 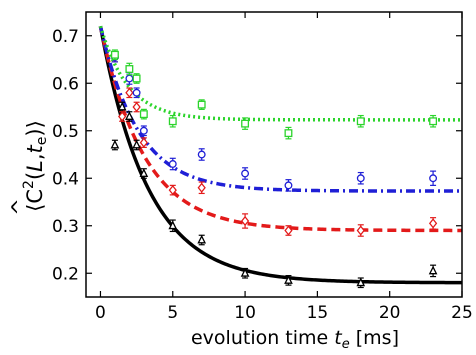 I want to click on x-tick-label: 5, so click(x=172, y=313).